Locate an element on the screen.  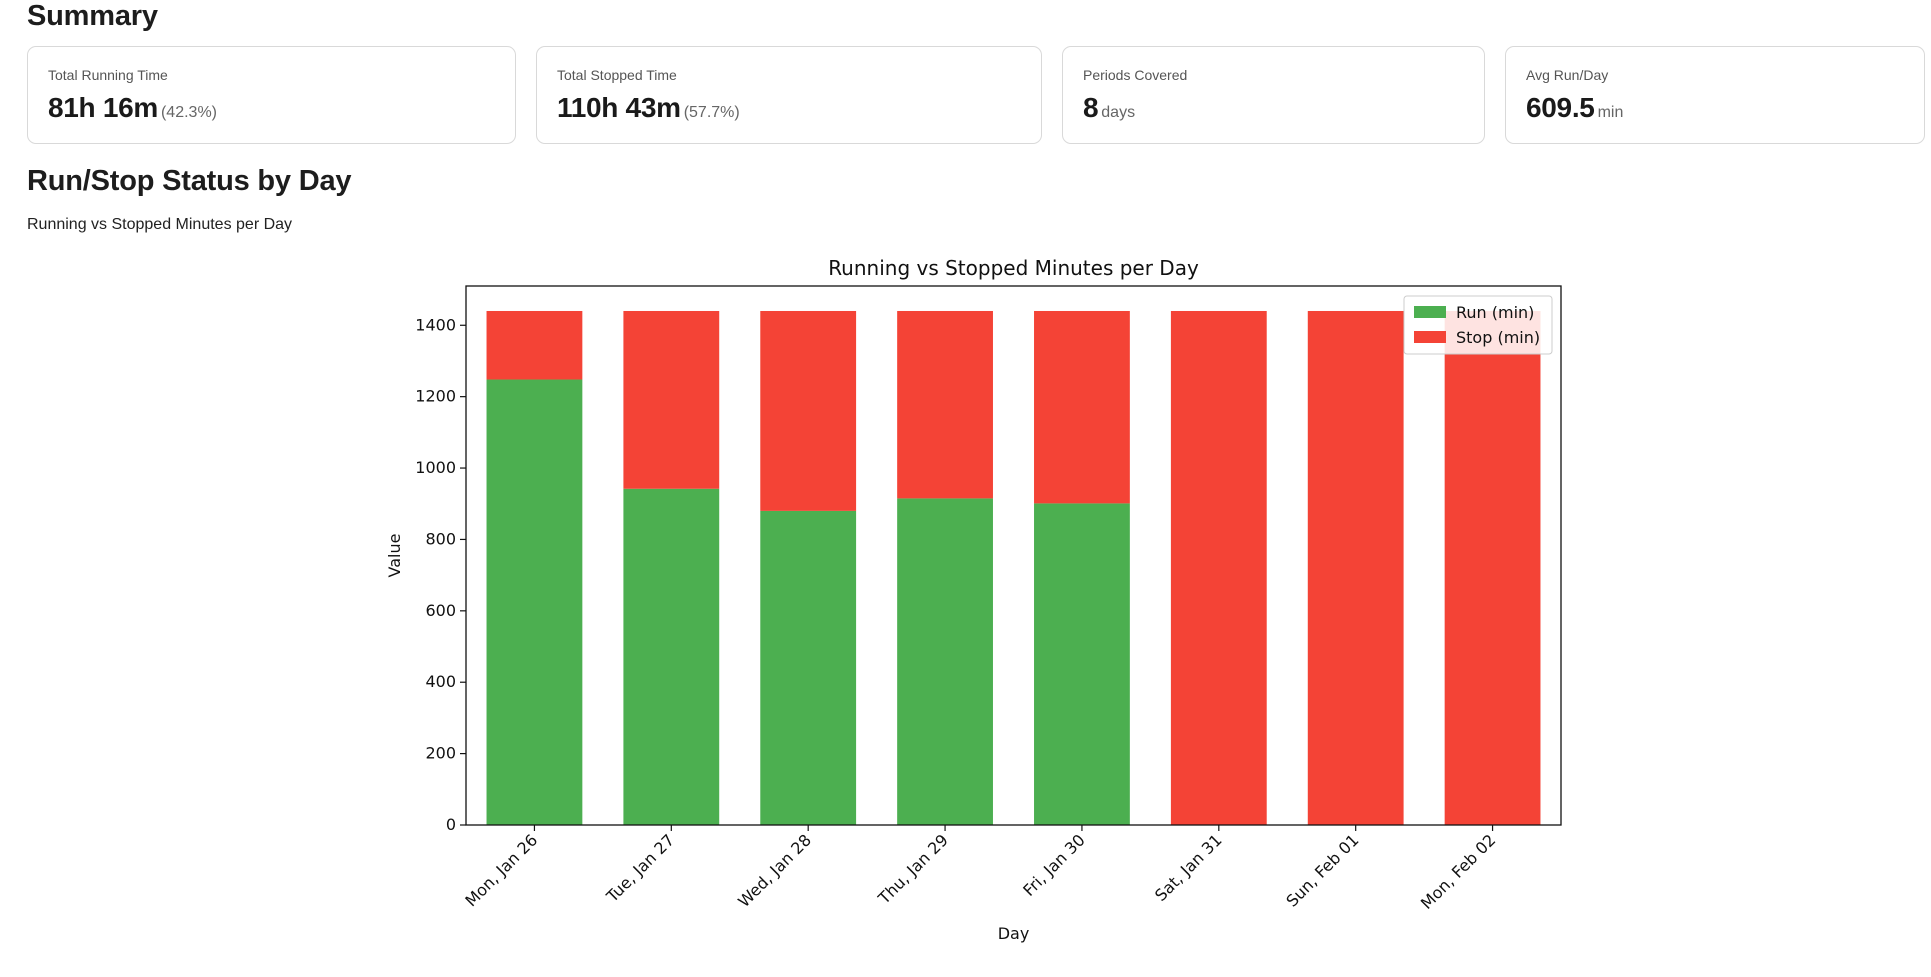
y-tick-label: 400 is located at coordinates (440, 681).